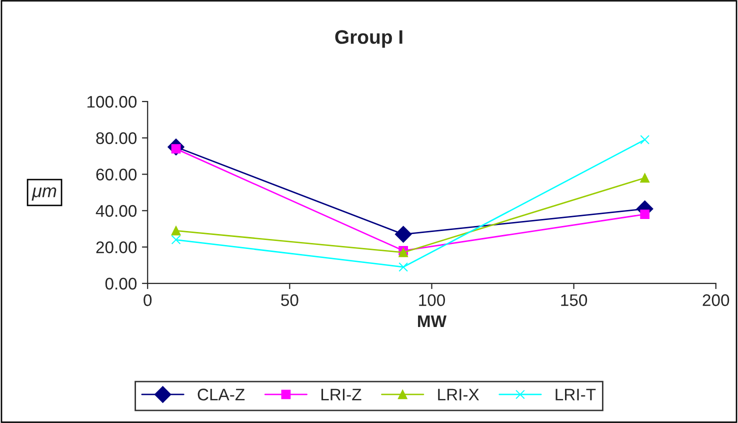  What do you see at coordinates (459, 394) in the screenshot?
I see `legend-label: LRI-X` at bounding box center [459, 394].